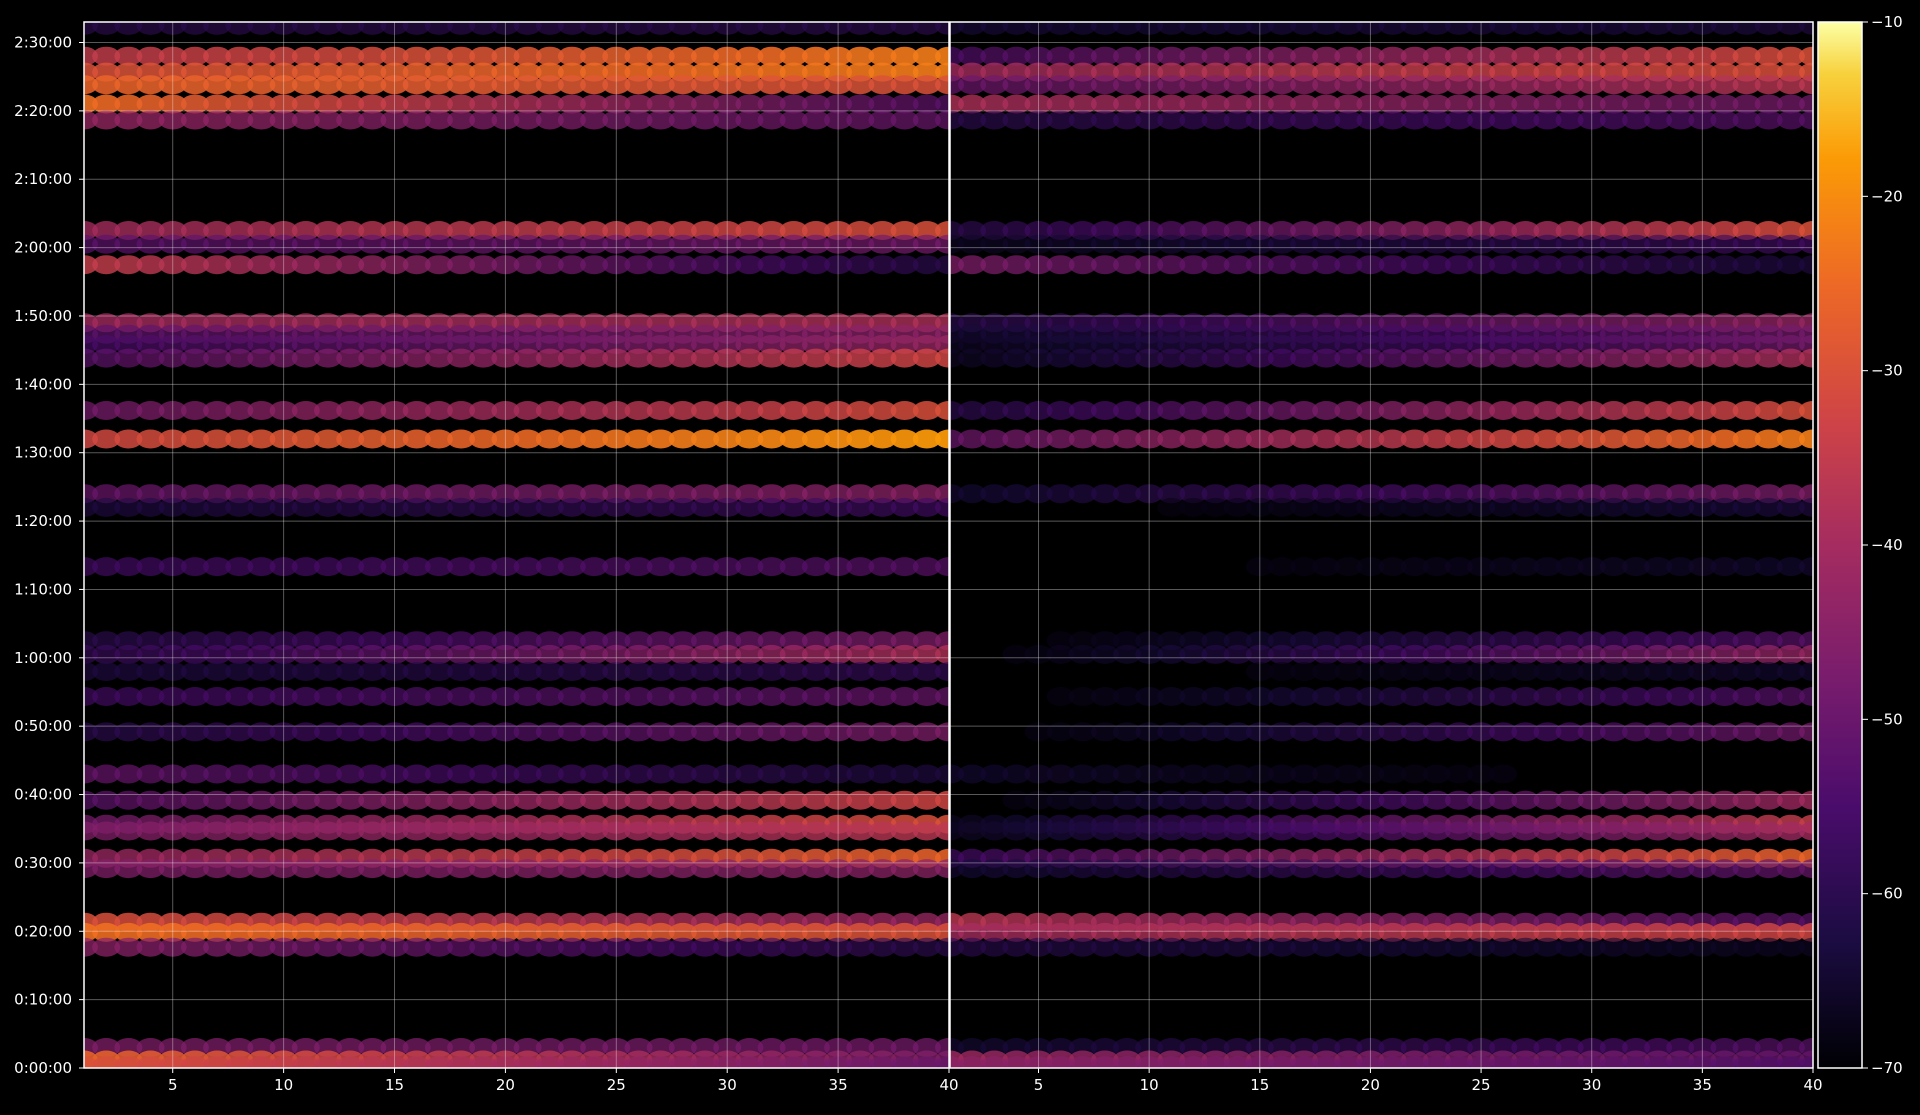  What do you see at coordinates (1887, 545) in the screenshot?
I see `colorbar-tick-label: −40` at bounding box center [1887, 545].